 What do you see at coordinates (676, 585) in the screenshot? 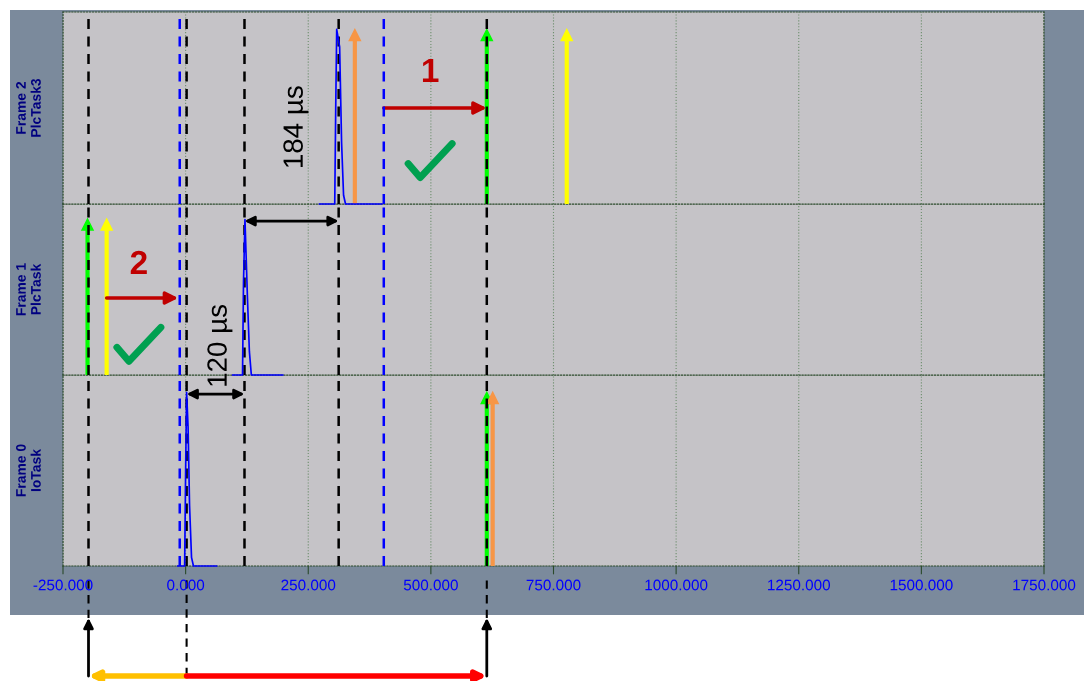
I see `x-tick-label: 1000.000` at bounding box center [676, 585].